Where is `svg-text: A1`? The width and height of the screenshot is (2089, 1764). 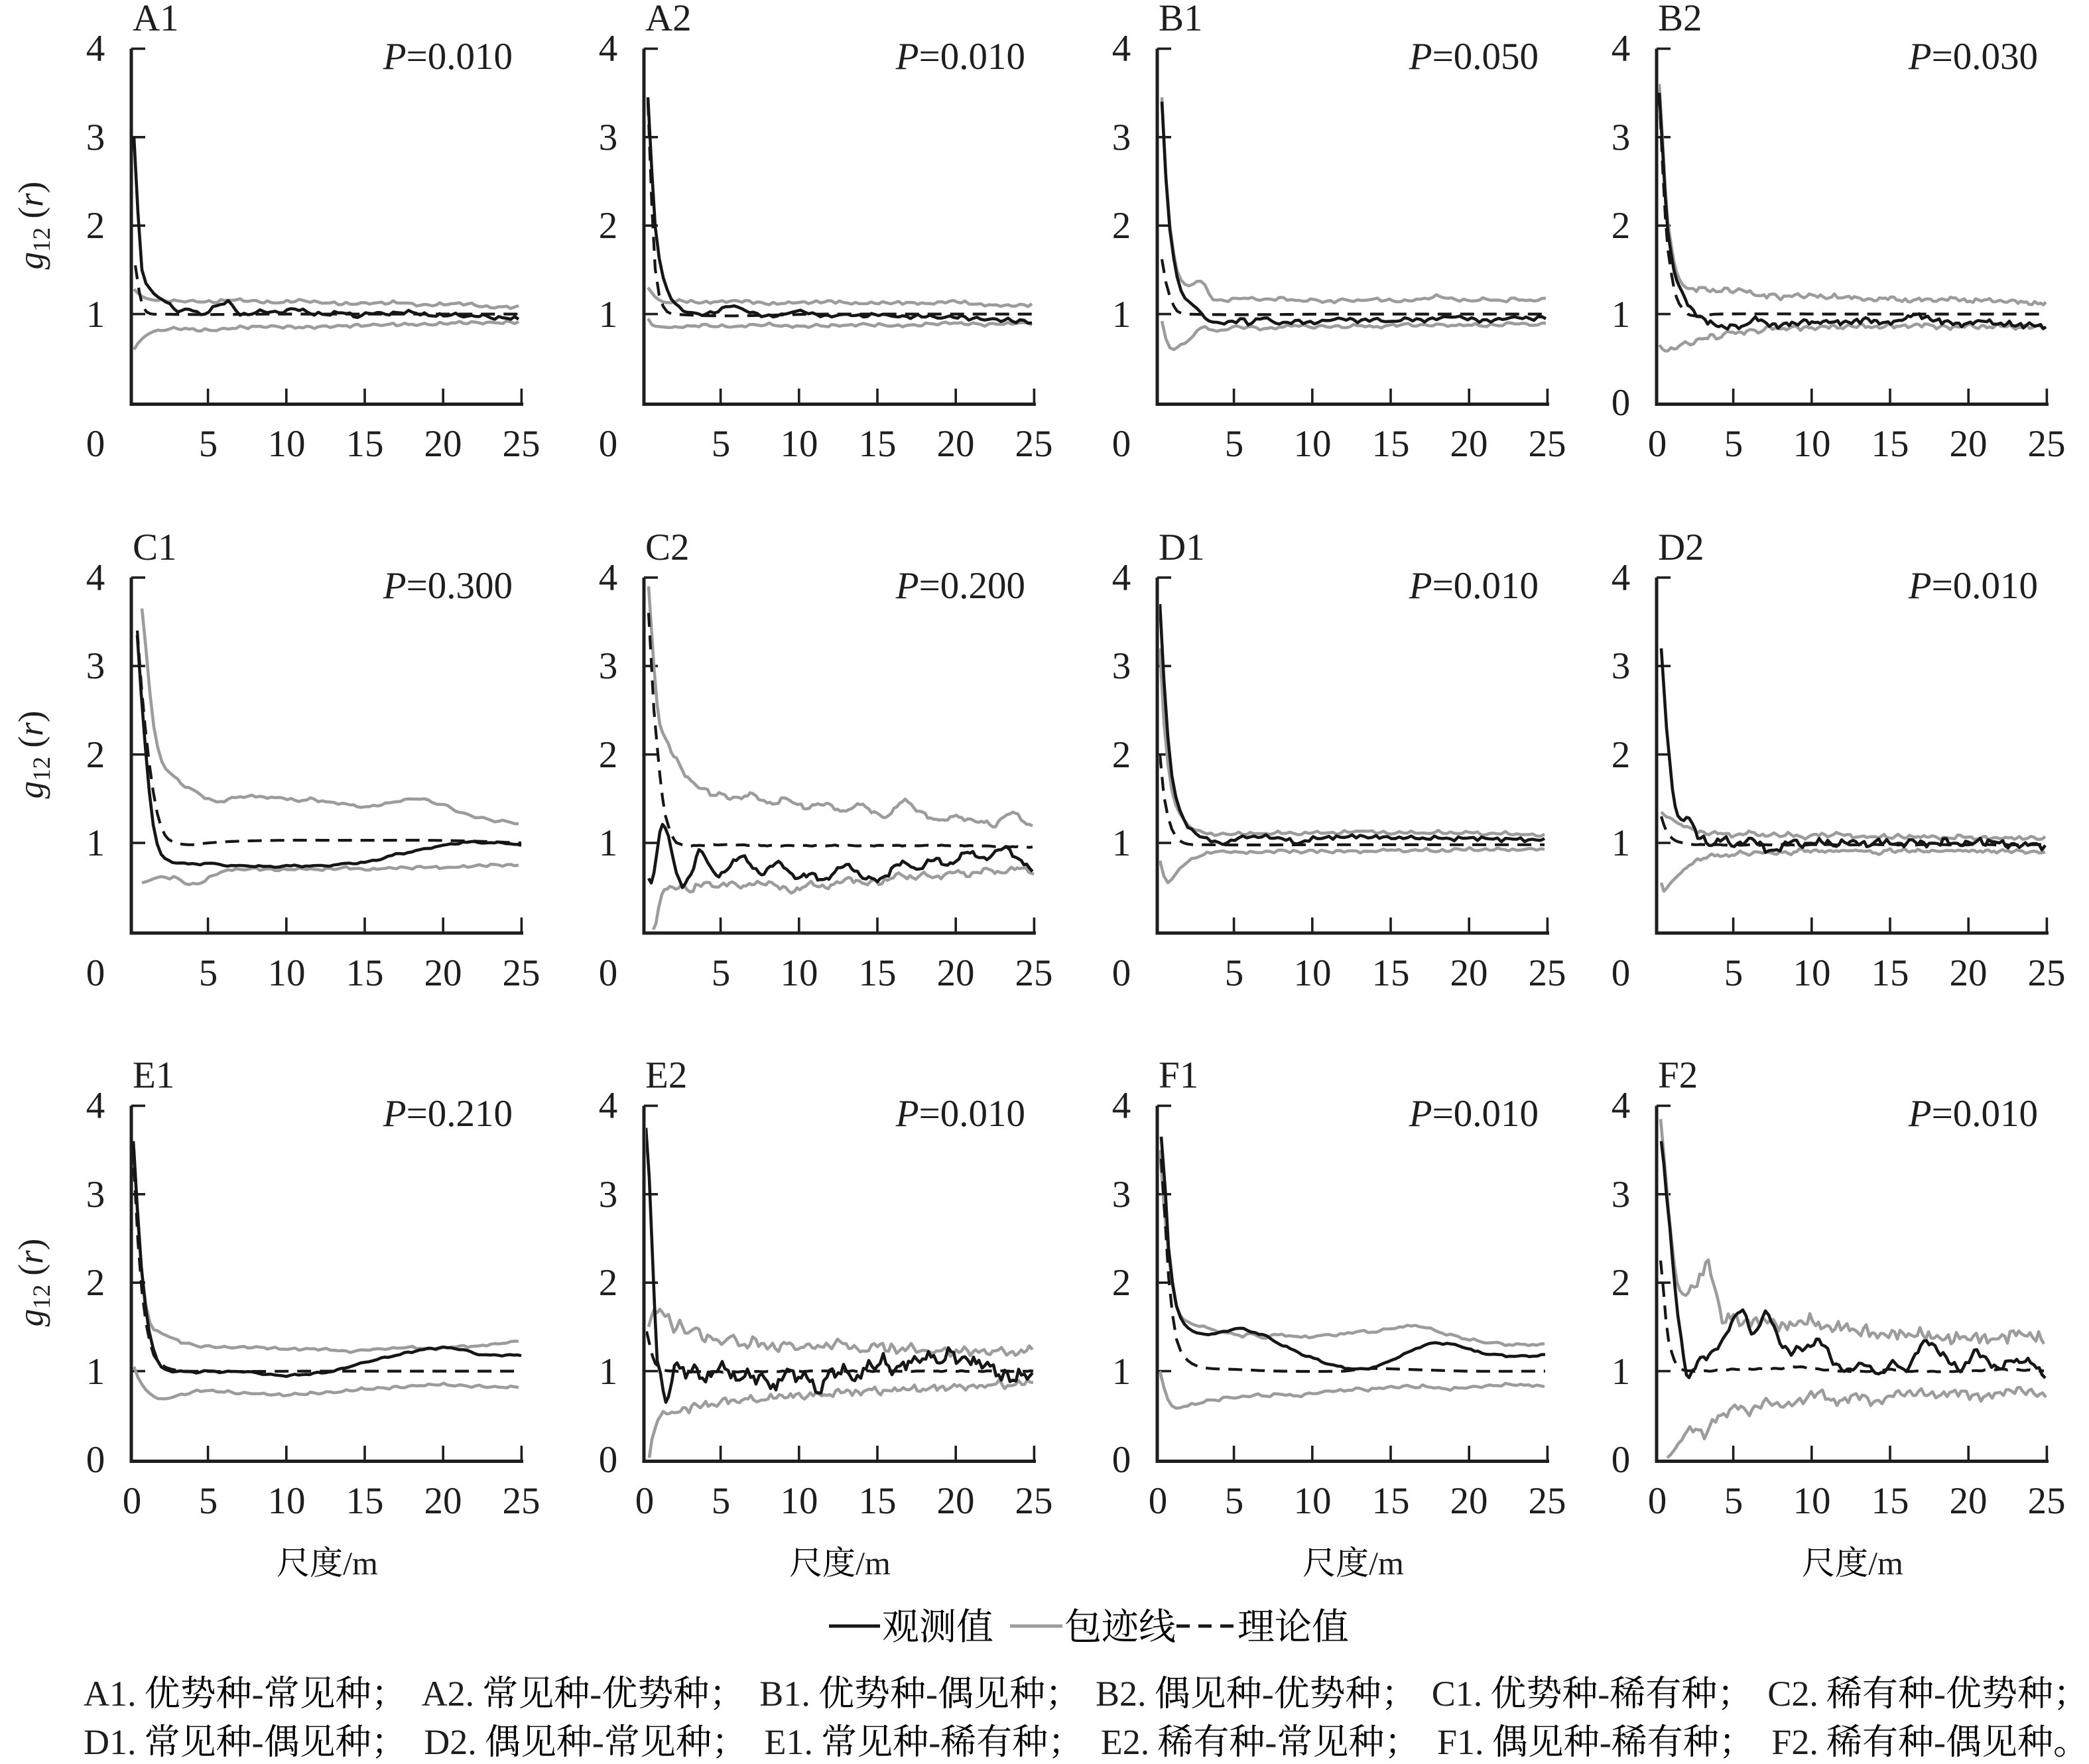
svg-text: A1 is located at coordinates (156, 19).